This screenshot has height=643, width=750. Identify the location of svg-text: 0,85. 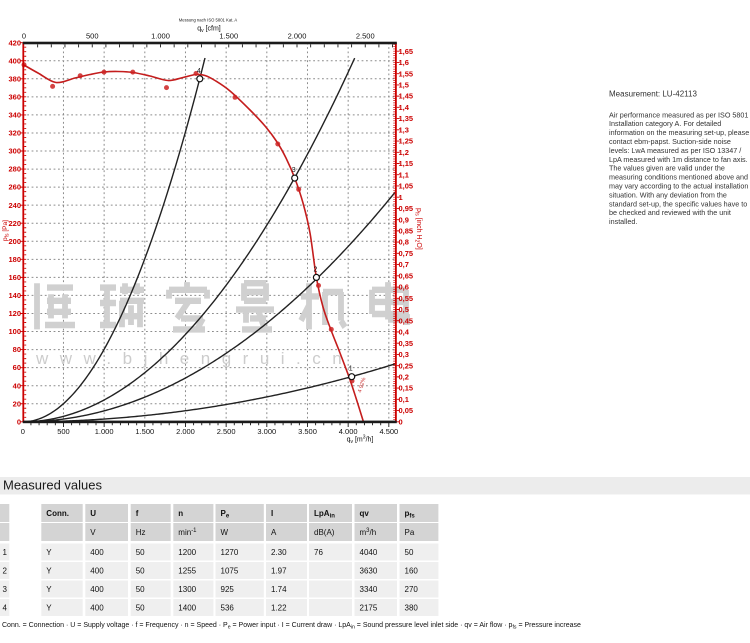
(406, 230).